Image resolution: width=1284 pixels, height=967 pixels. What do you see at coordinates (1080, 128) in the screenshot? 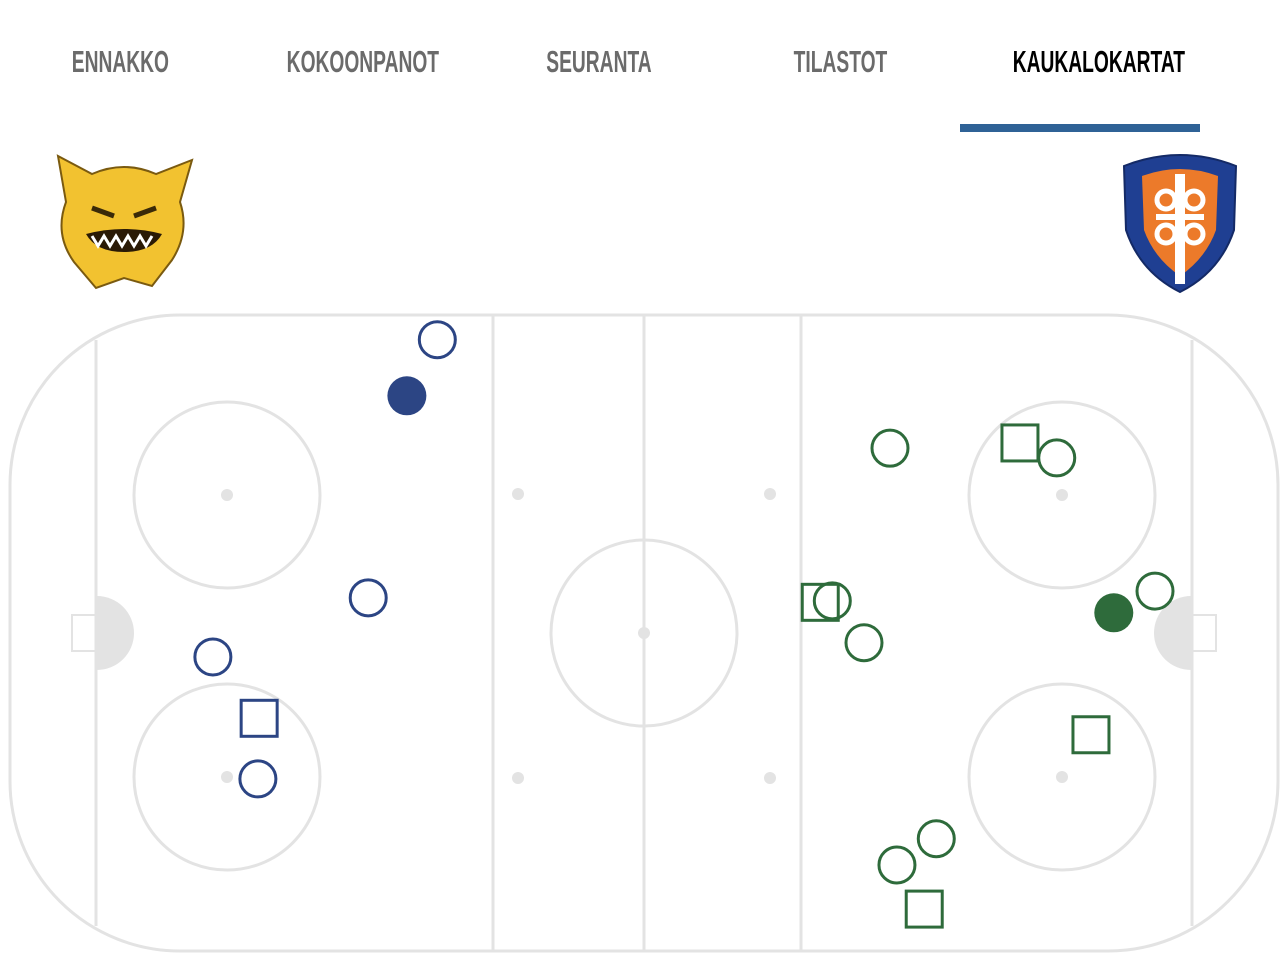
I see `active-tab-indicator` at bounding box center [1080, 128].